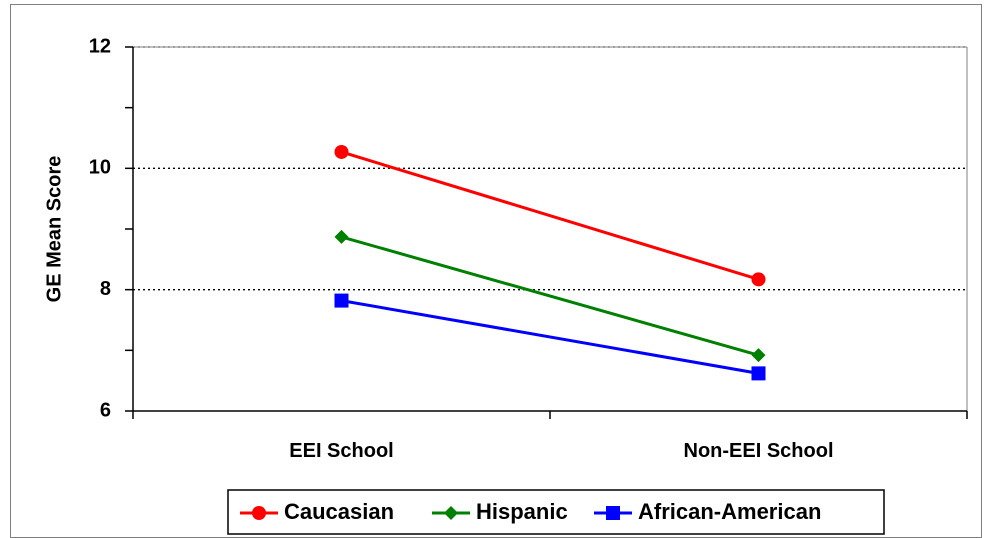  I want to click on y-tick-labels: 6 8 10 12, so click(100, 228).